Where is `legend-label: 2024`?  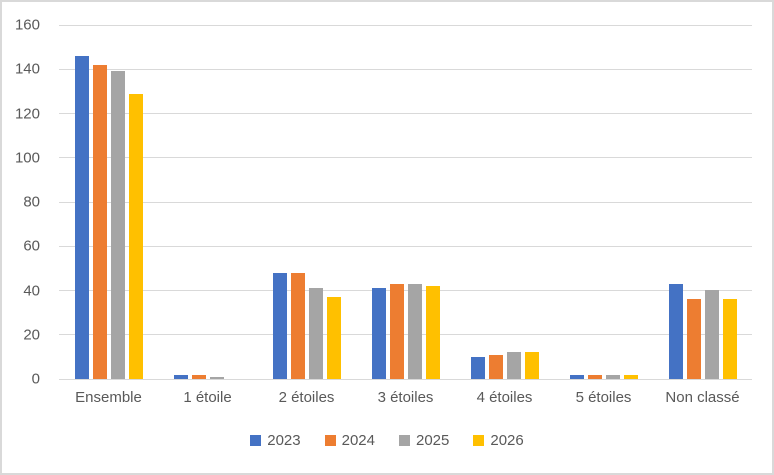 legend-label: 2024 is located at coordinates (358, 440).